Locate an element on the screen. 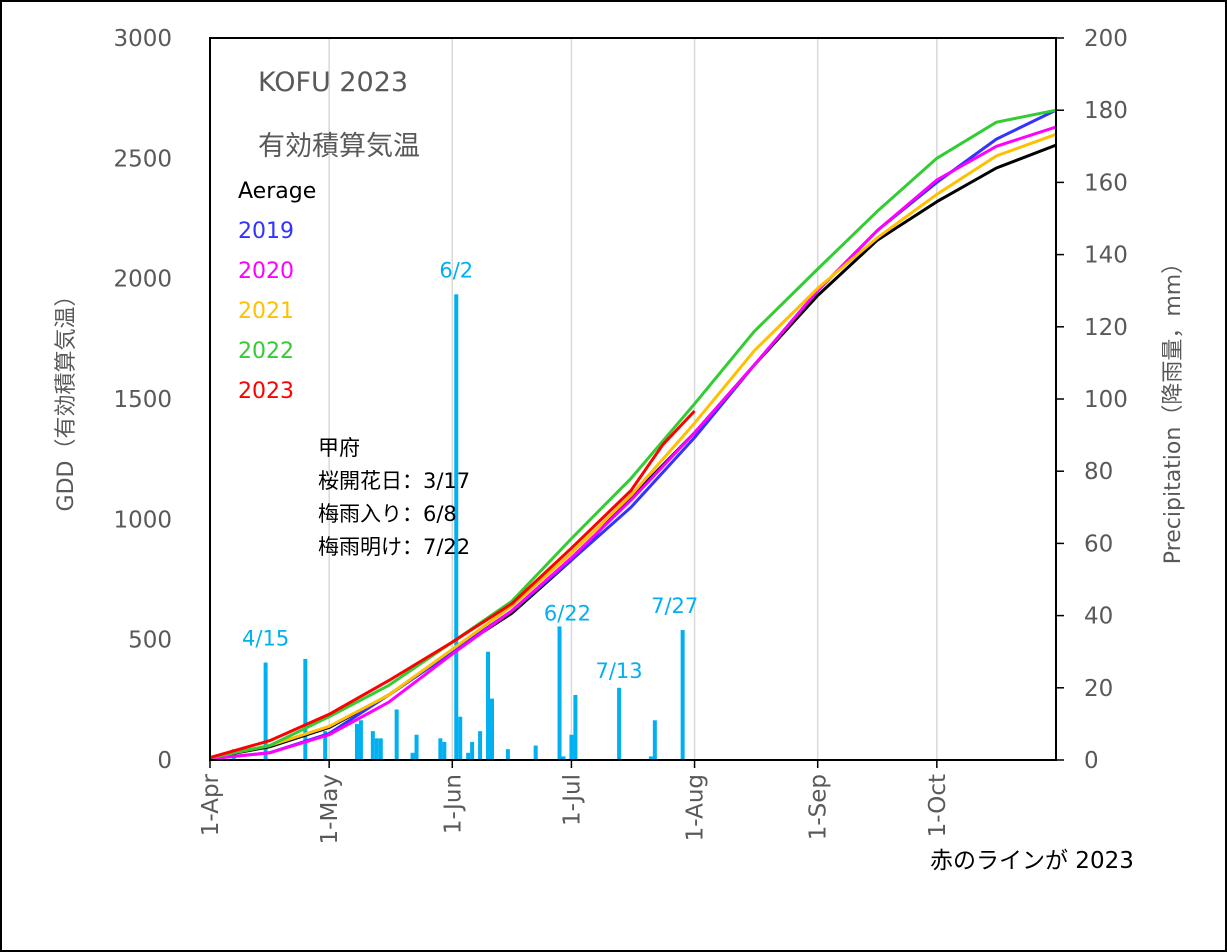 This screenshot has width=1227, height=952. y2-axis-title: Precipitation（降雨量，mm） is located at coordinates (1173, 408).